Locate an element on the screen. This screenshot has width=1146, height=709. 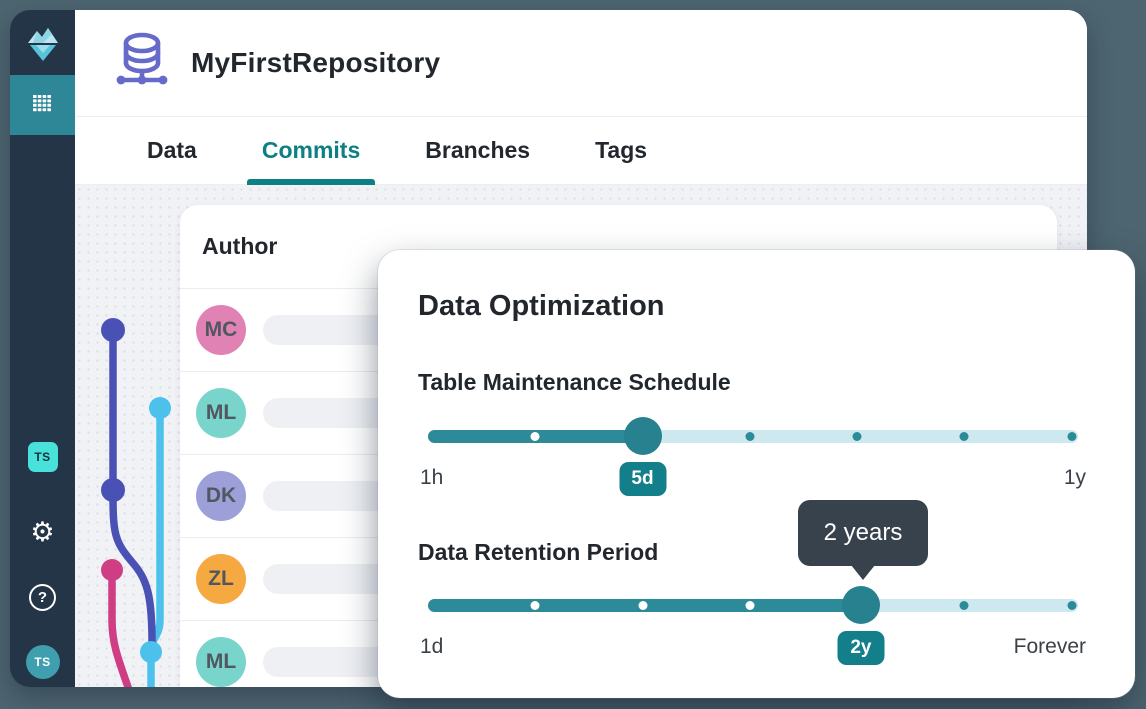
slider-value-badge: 2y is located at coordinates (861, 648).